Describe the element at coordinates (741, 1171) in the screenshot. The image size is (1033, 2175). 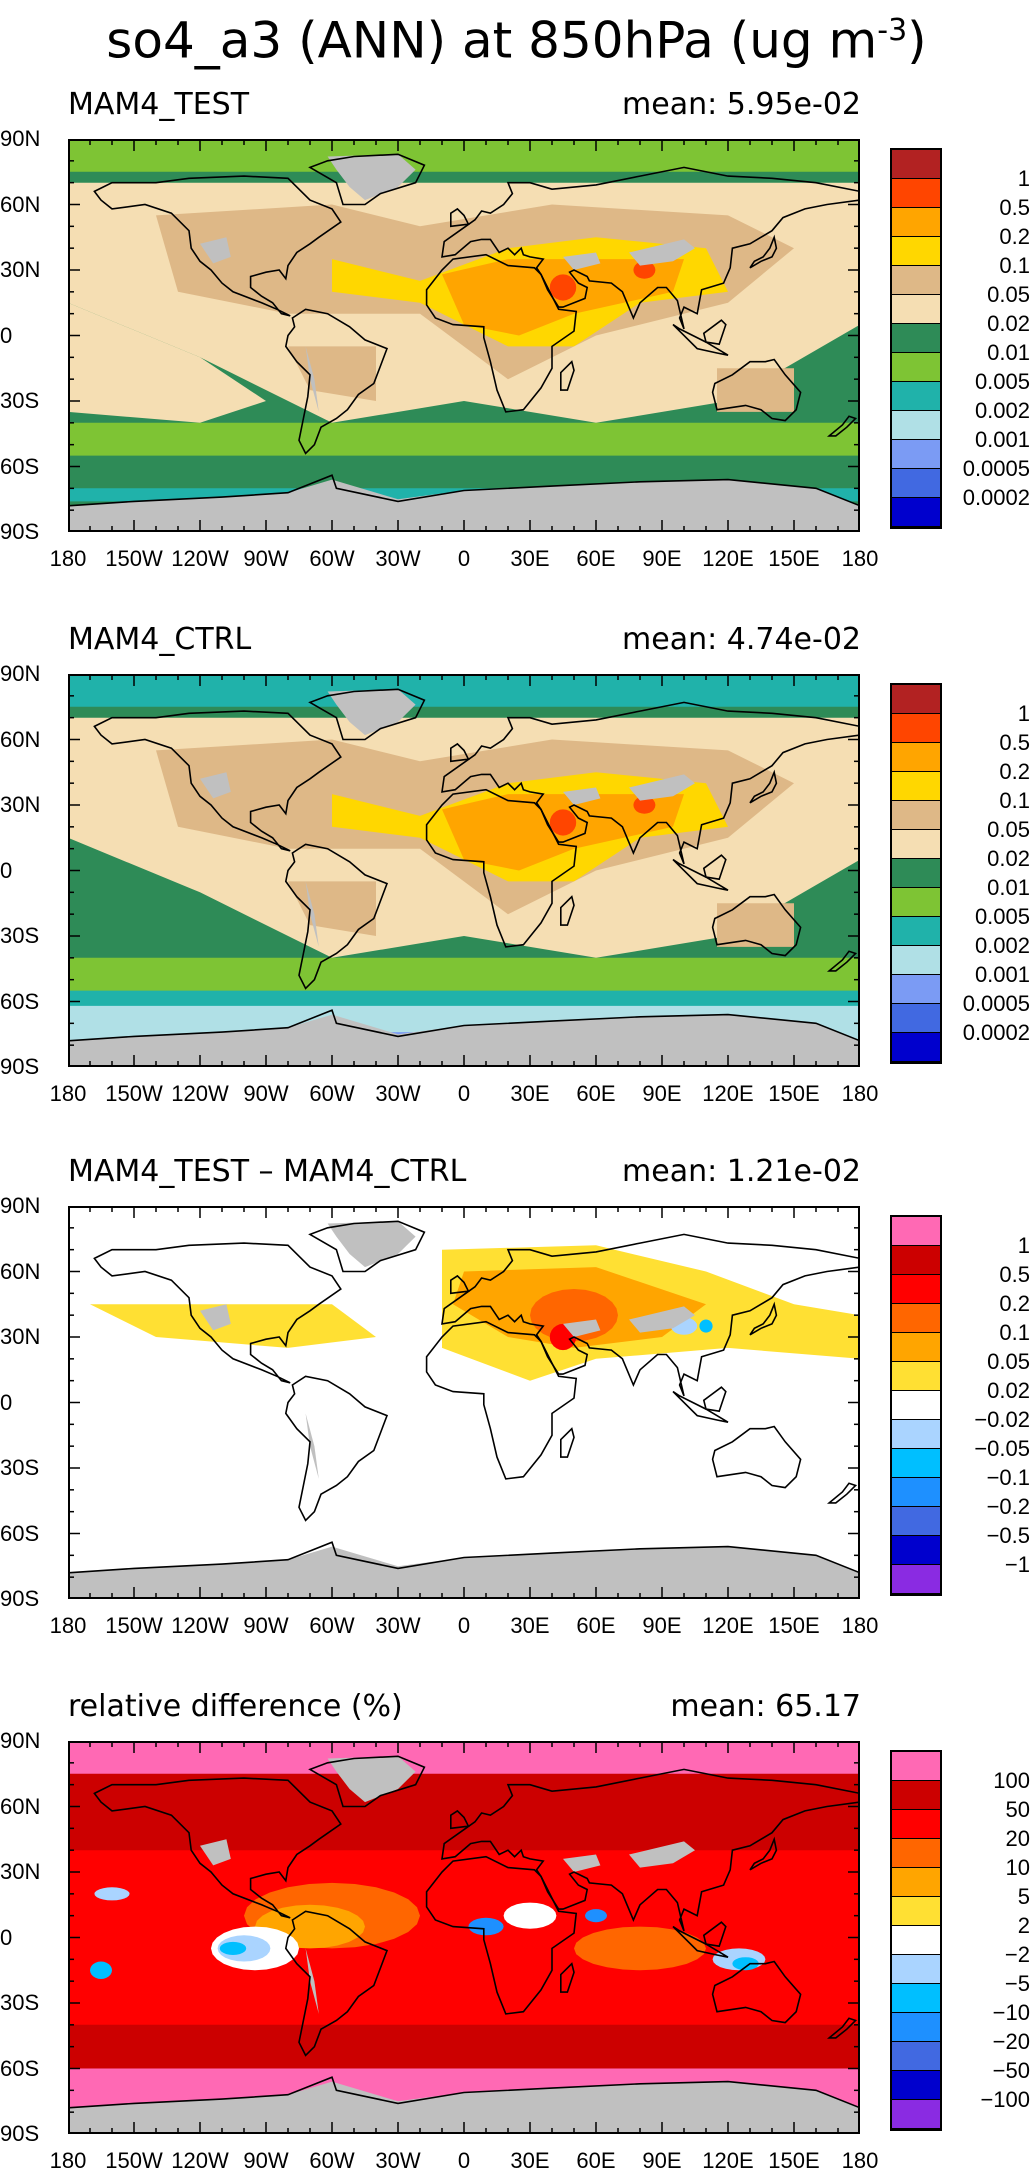
I see `panel-mean: mean: 1.21e-02` at that location.